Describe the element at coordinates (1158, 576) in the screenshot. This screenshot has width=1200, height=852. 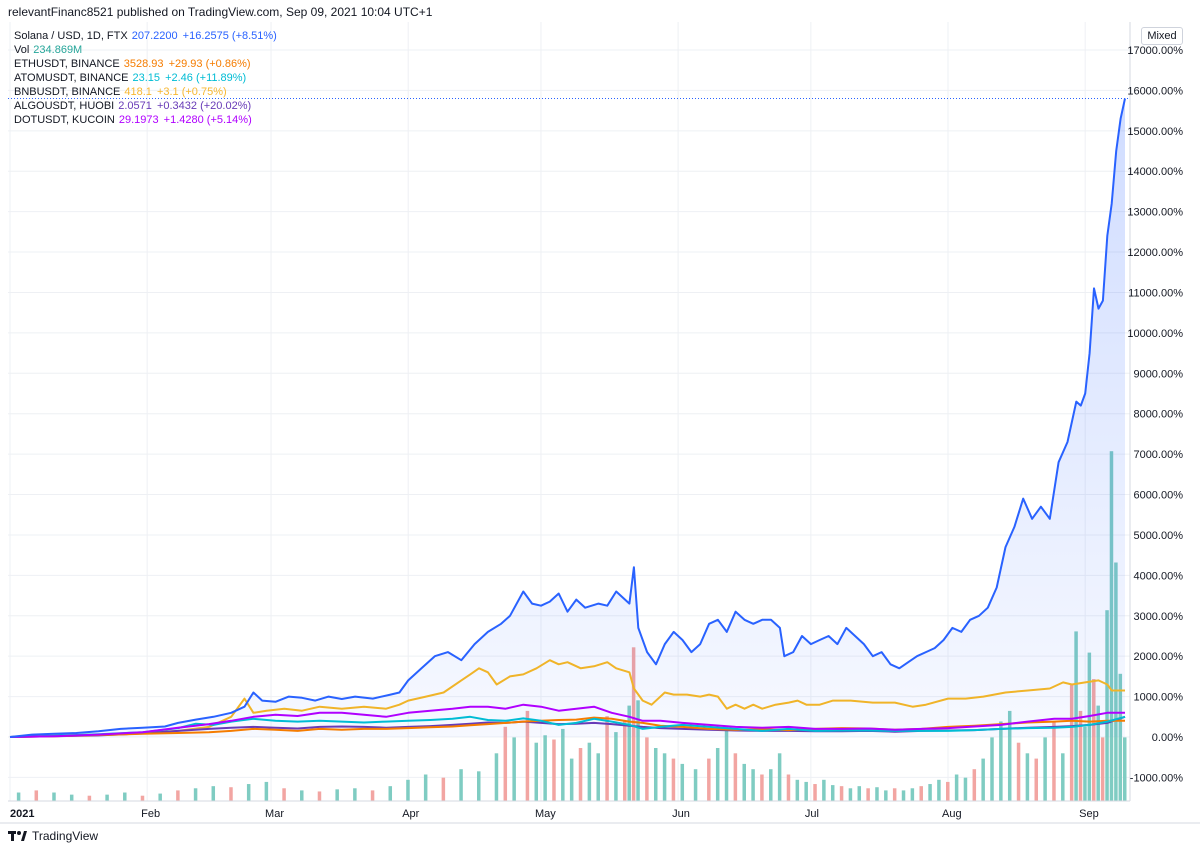
I see `y-tick-label: 4000.00%` at that location.